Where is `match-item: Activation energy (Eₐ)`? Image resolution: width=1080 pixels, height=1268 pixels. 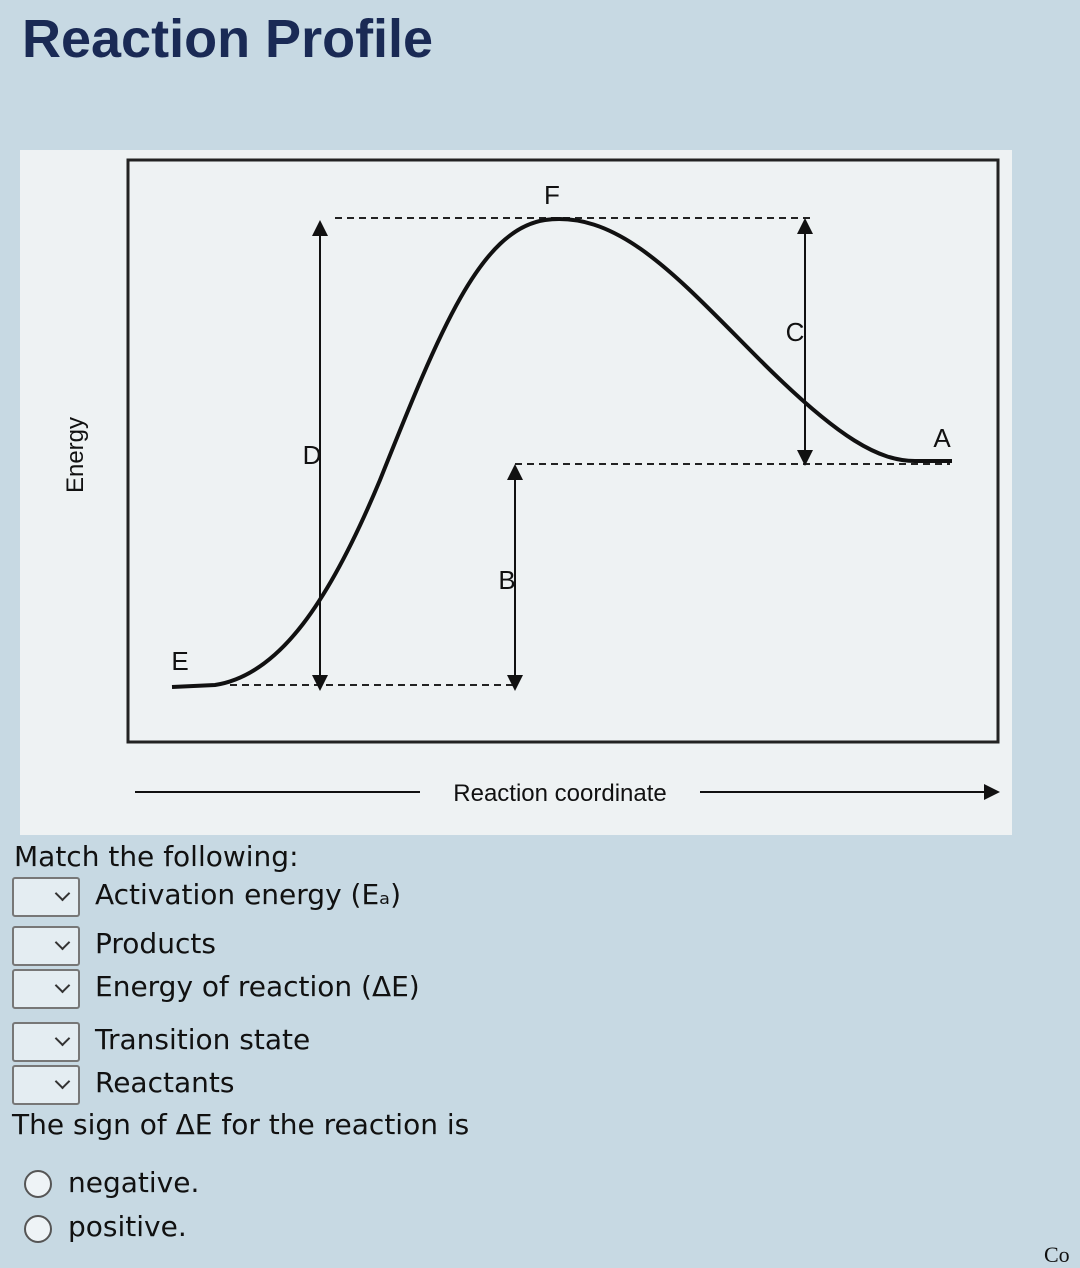 match-item: Activation energy (Eₐ) is located at coordinates (248, 894).